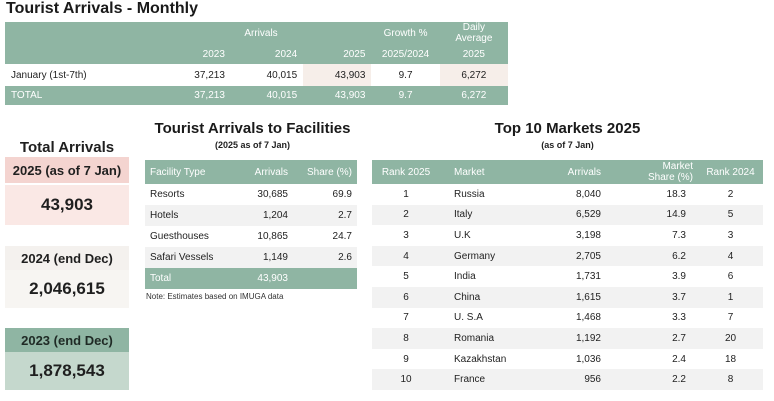 This screenshot has height=401, width=774. What do you see at coordinates (27, 95) in the screenshot?
I see `total-label: TOTAL` at bounding box center [27, 95].